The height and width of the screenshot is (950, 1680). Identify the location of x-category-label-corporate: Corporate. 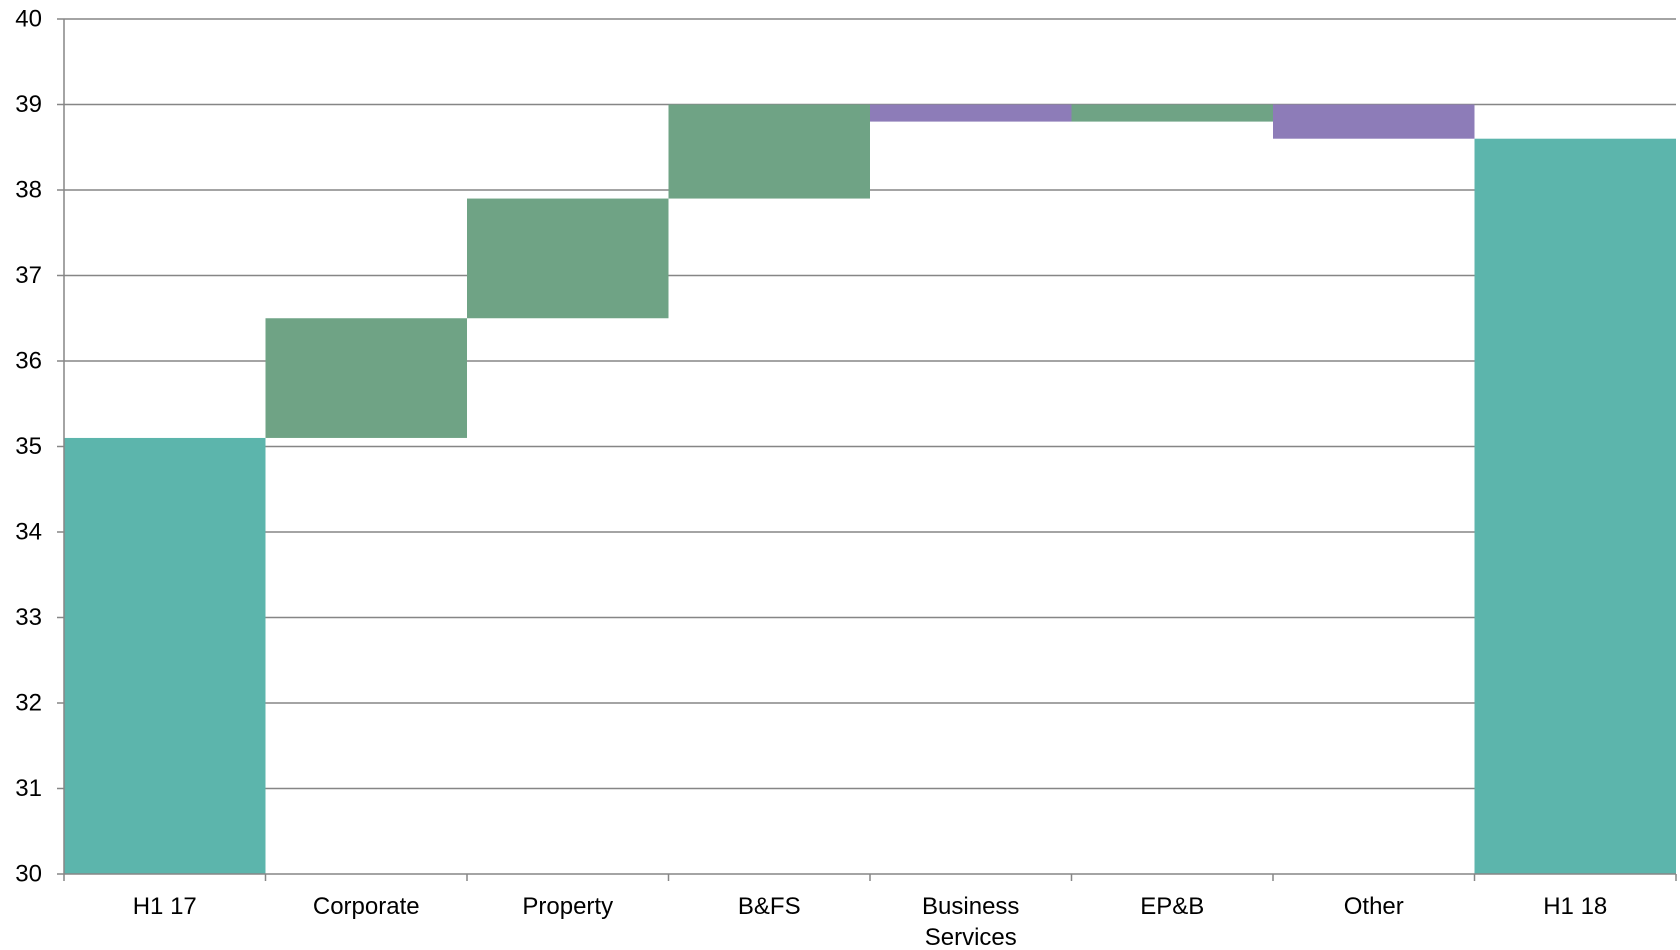
(366, 906).